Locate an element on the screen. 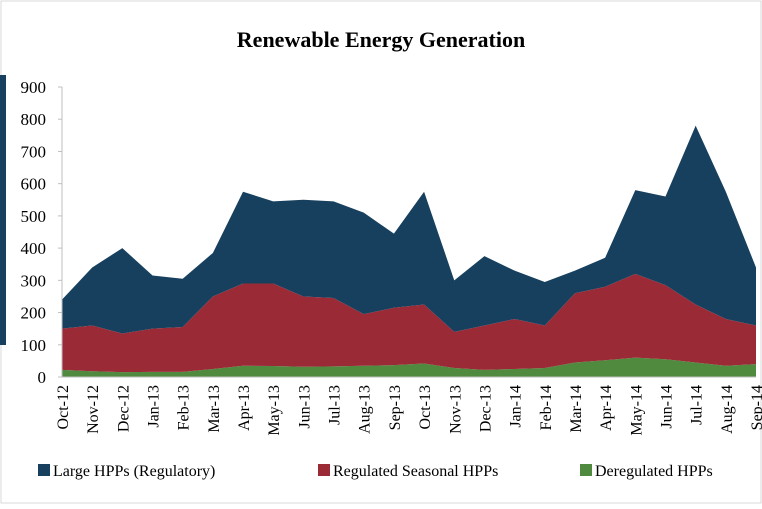  x-tick-label: Nov-12 is located at coordinates (93, 409).